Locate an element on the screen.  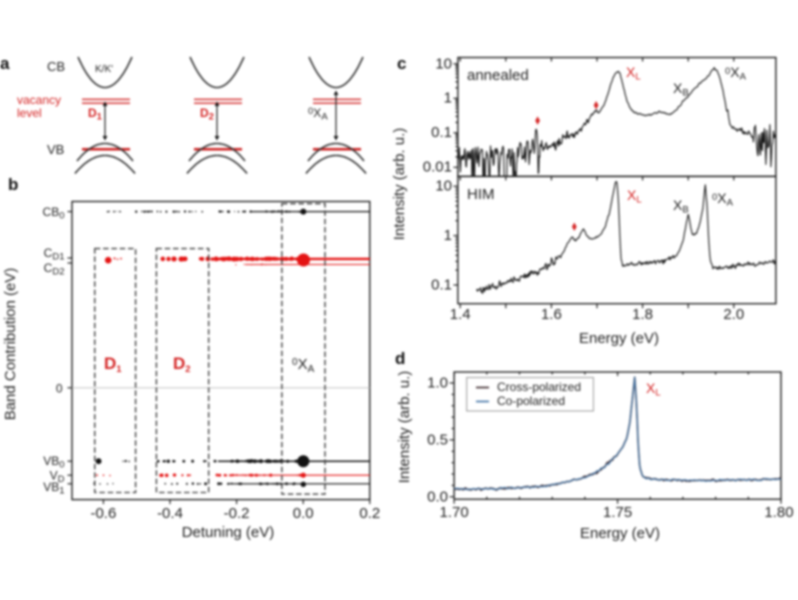
svg-text: CB is located at coordinates (56, 66).